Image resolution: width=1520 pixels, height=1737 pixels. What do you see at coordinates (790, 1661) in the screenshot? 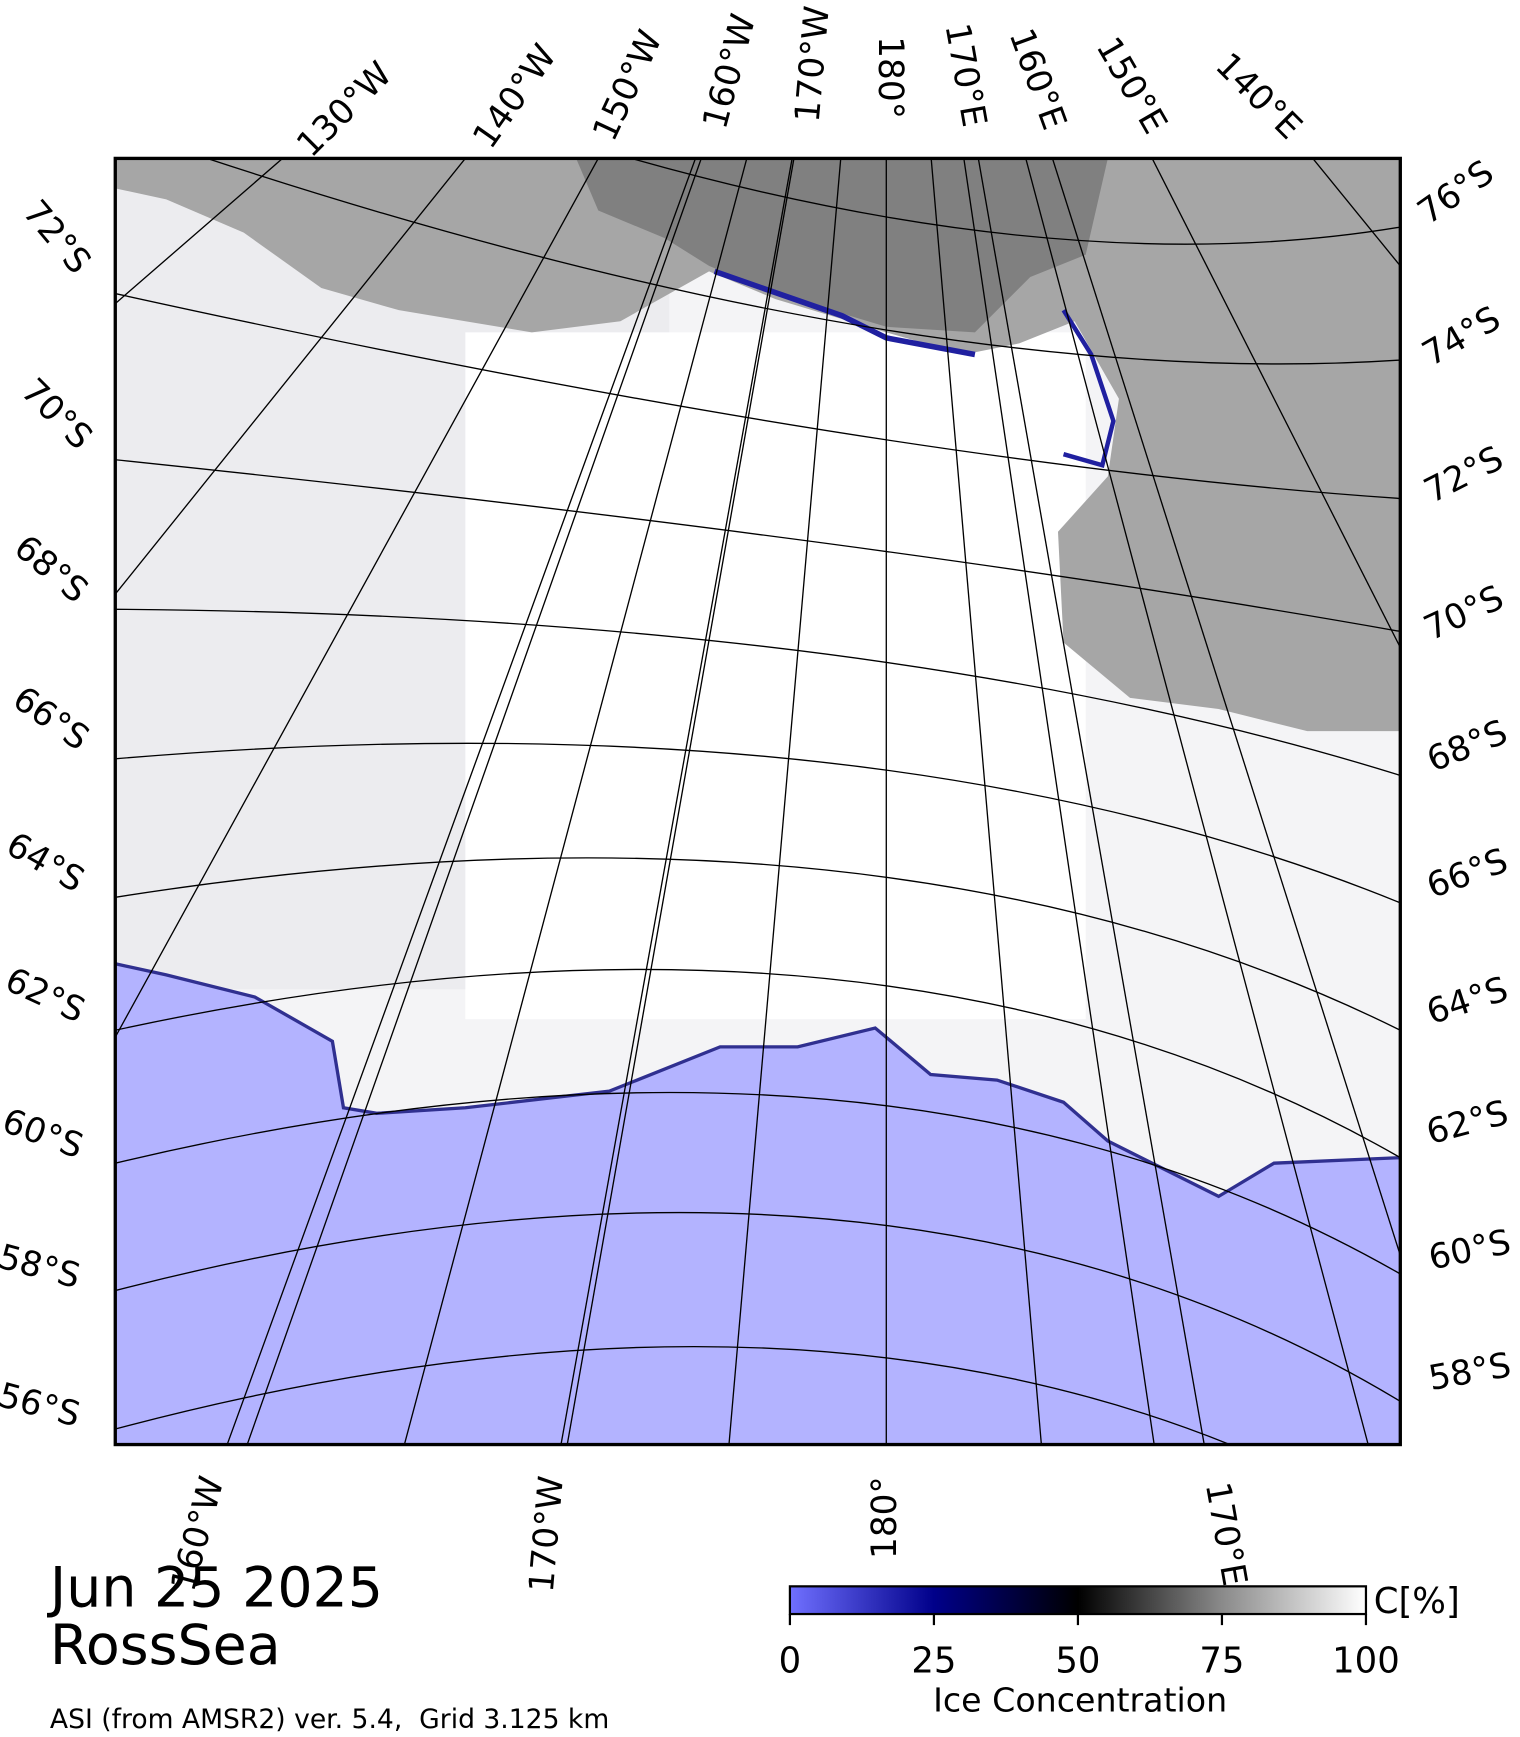
I see `colorbar-tick-label: 0` at bounding box center [790, 1661].